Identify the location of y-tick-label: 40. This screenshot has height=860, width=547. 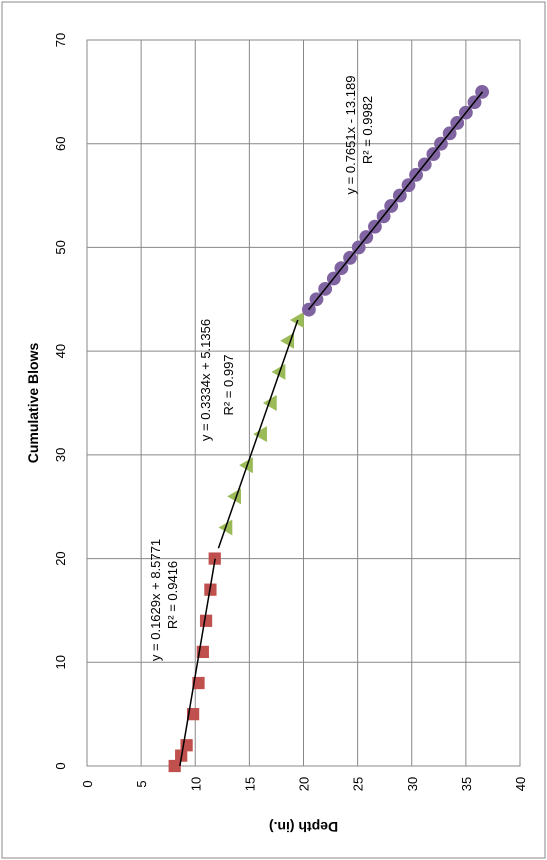
(60, 351).